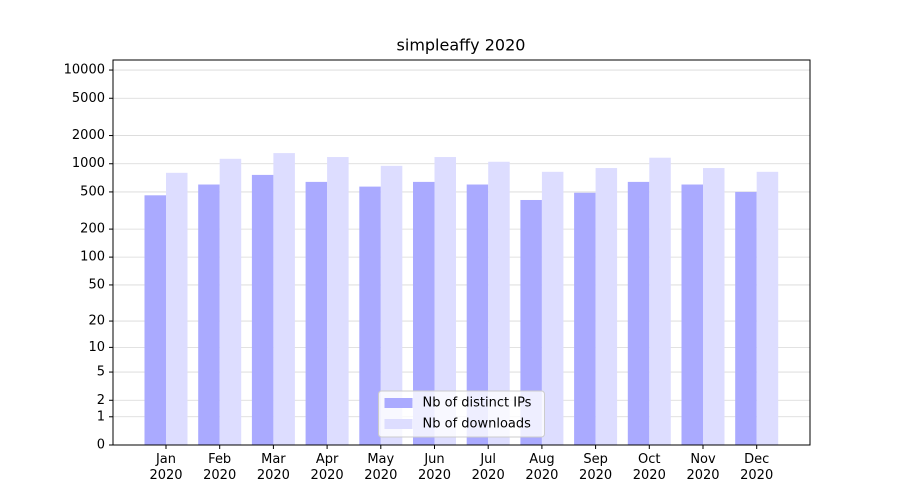 The image size is (900, 500). Describe the element at coordinates (101, 445) in the screenshot. I see `y-tick-label: 0` at that location.